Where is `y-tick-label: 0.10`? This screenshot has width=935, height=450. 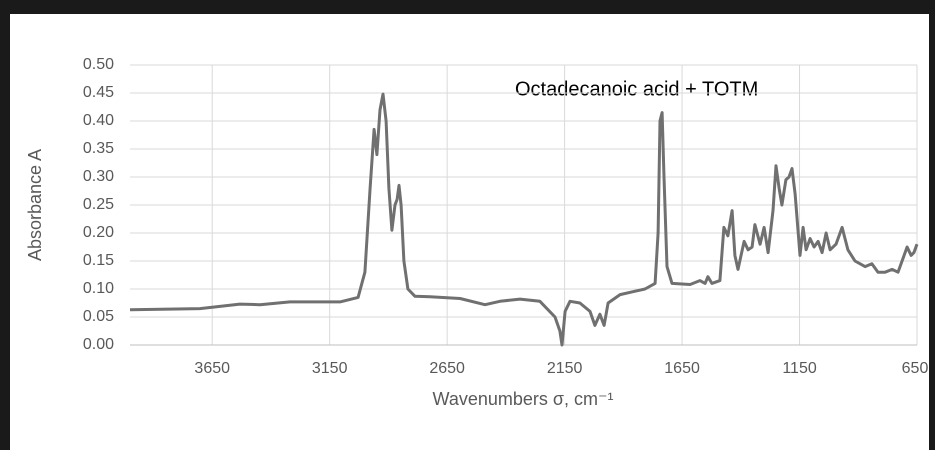
y-tick-label: 0.10 is located at coordinates (98, 288).